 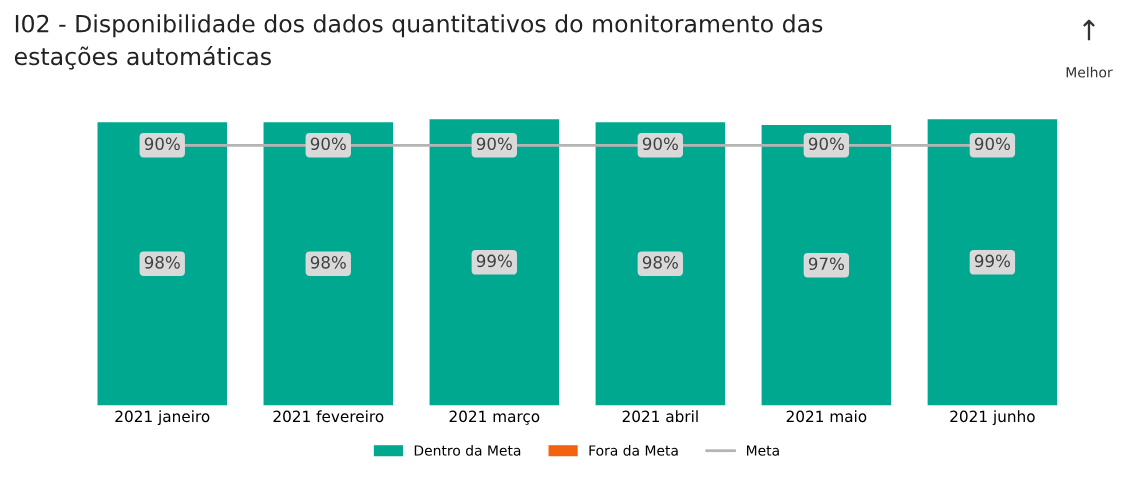 What do you see at coordinates (992, 418) in the screenshot?
I see `x-tick-label: 2021 junho` at bounding box center [992, 418].